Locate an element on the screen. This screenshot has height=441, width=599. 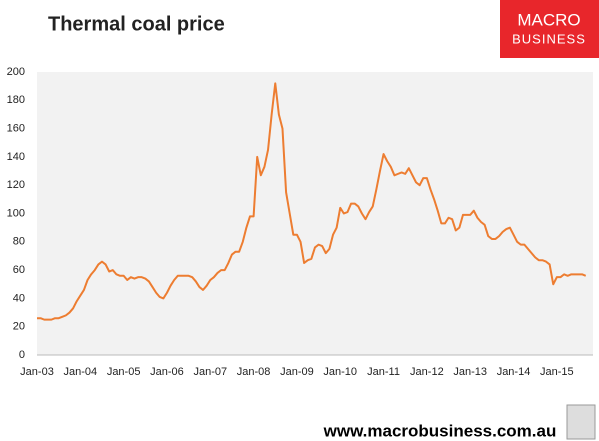
x-tick-label: Jan-11 is located at coordinates (383, 372).